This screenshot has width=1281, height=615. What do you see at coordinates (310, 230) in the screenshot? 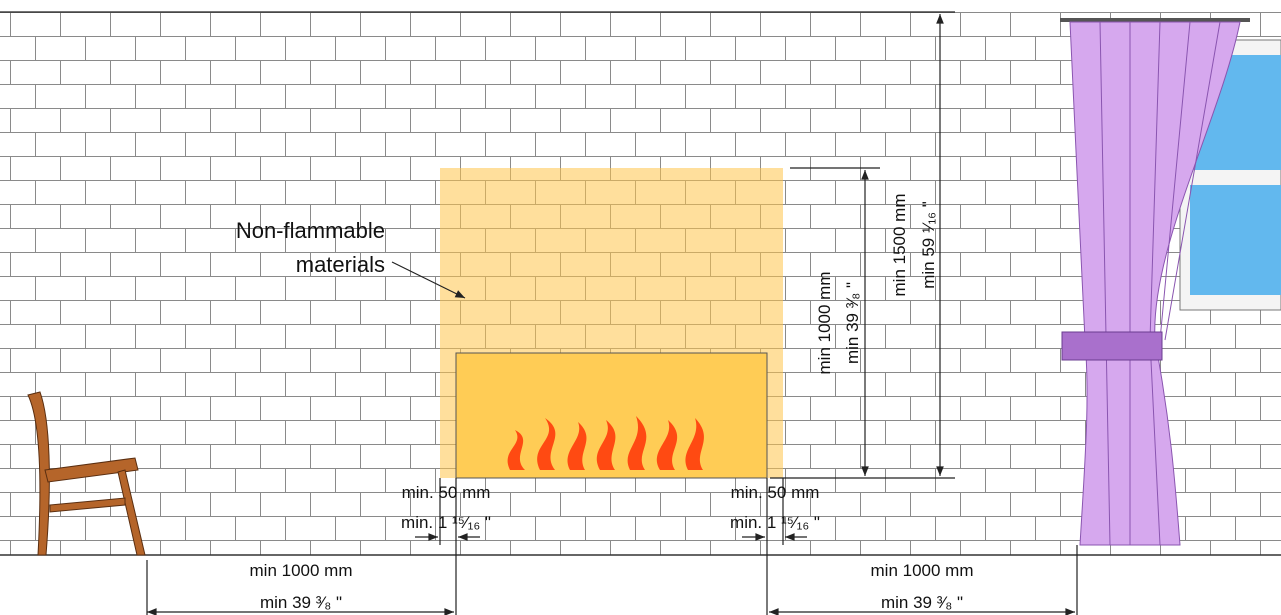
I see `annotation-line: Non-flammable` at bounding box center [310, 230].